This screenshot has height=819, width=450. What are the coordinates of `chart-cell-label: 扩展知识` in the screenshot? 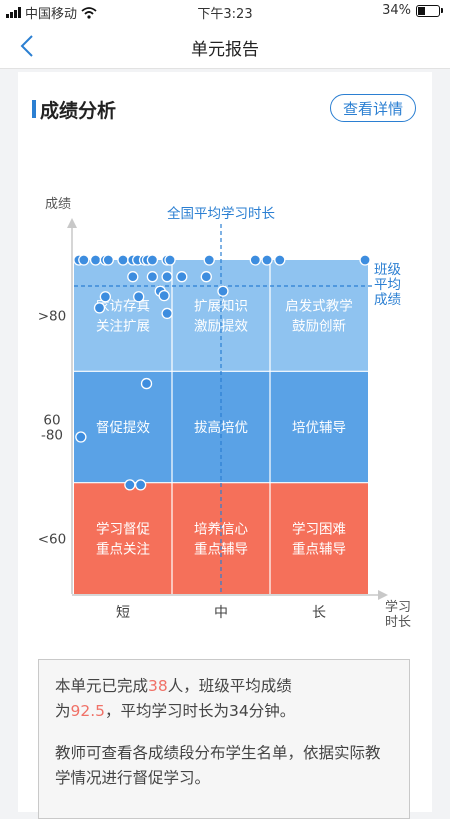 It's located at (221, 306).